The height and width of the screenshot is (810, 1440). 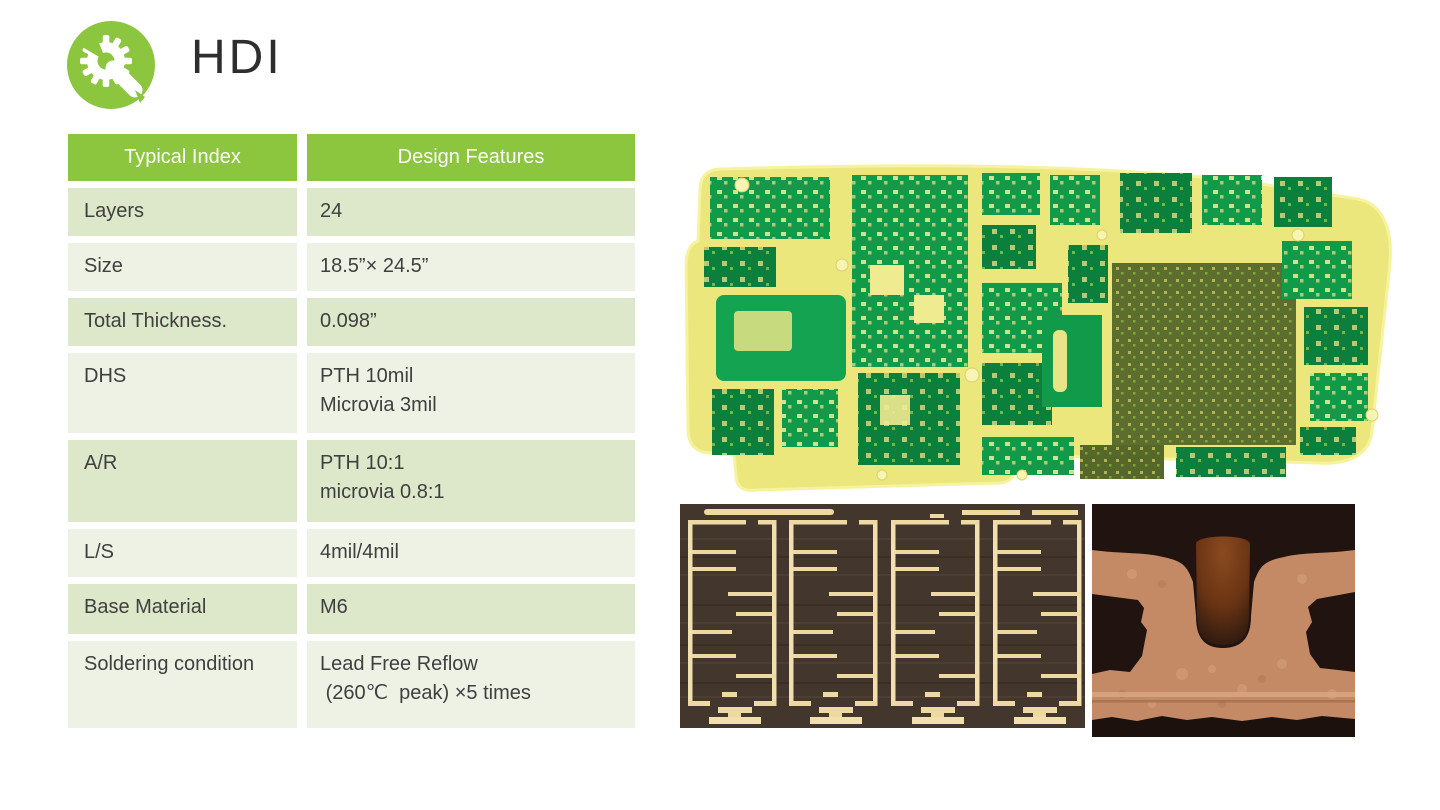 I want to click on row-value-line: M6, so click(x=334, y=607).